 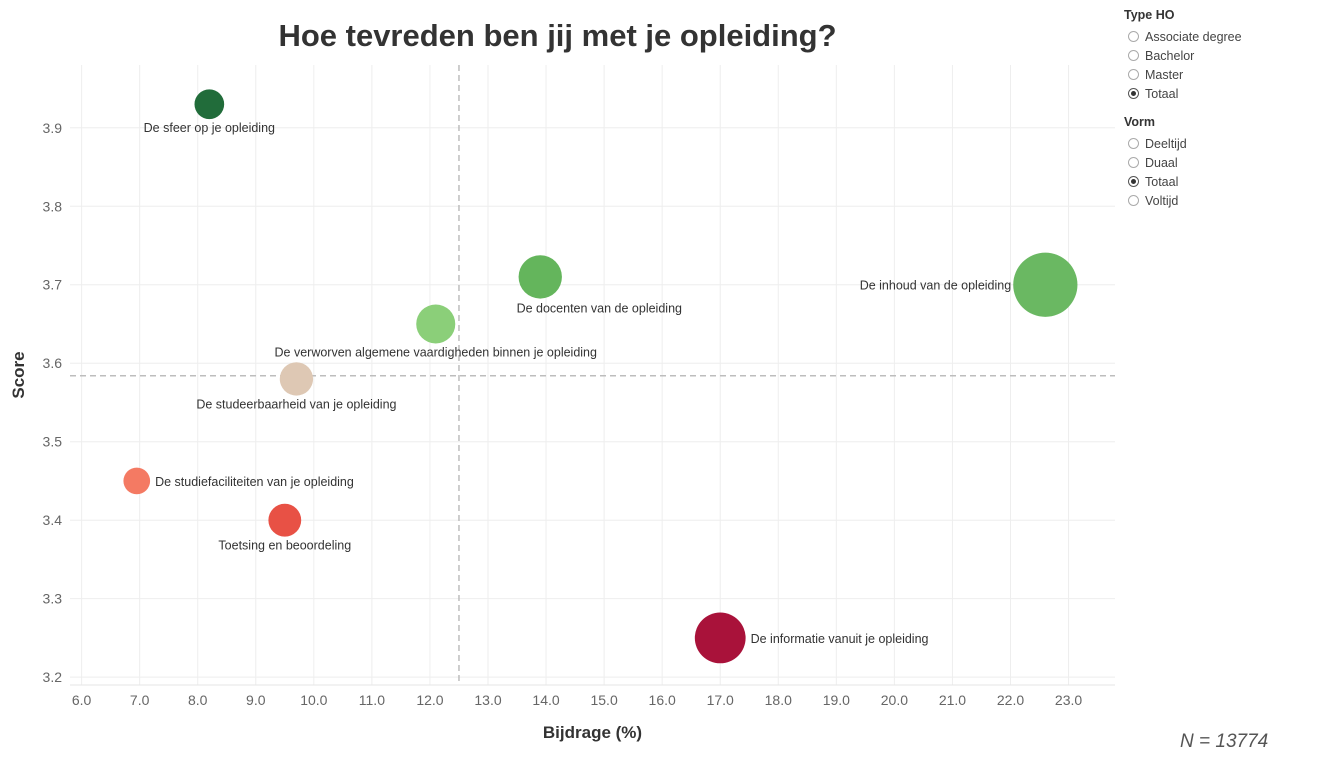 What do you see at coordinates (1149, 15) in the screenshot?
I see `filter-title-type-ho: Type HO` at bounding box center [1149, 15].